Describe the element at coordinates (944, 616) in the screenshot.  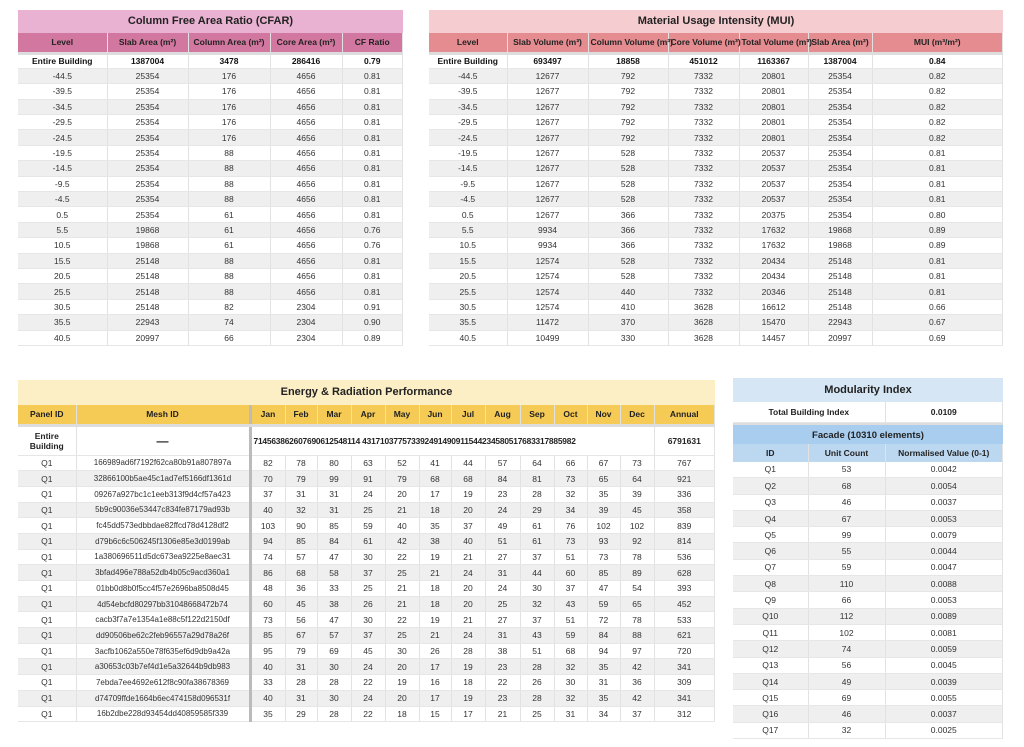
I see `modularity-cell: 0.0089` at that location.